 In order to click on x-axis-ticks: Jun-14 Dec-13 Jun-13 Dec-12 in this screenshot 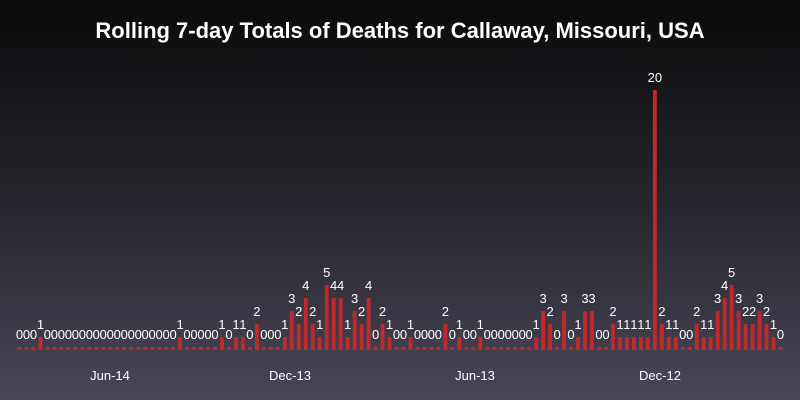, I will do `click(385, 375)`.